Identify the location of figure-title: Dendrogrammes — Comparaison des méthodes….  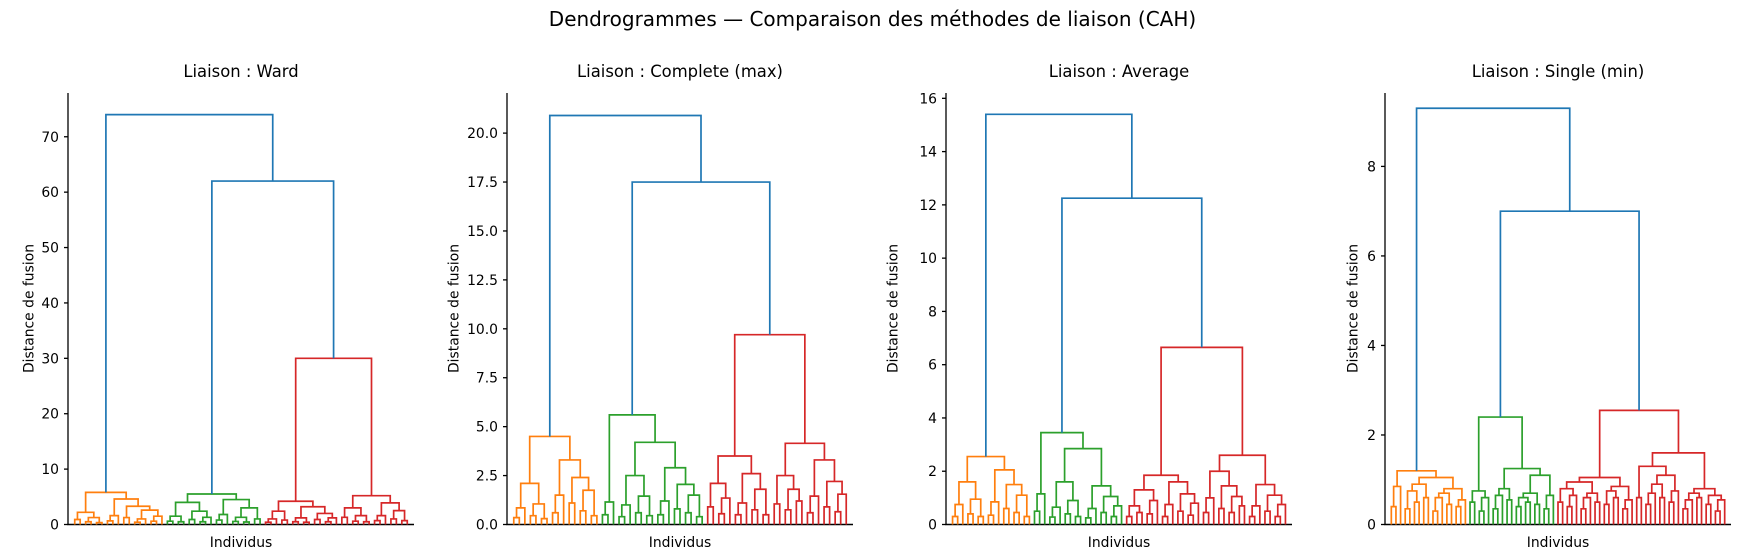
(872, 19).